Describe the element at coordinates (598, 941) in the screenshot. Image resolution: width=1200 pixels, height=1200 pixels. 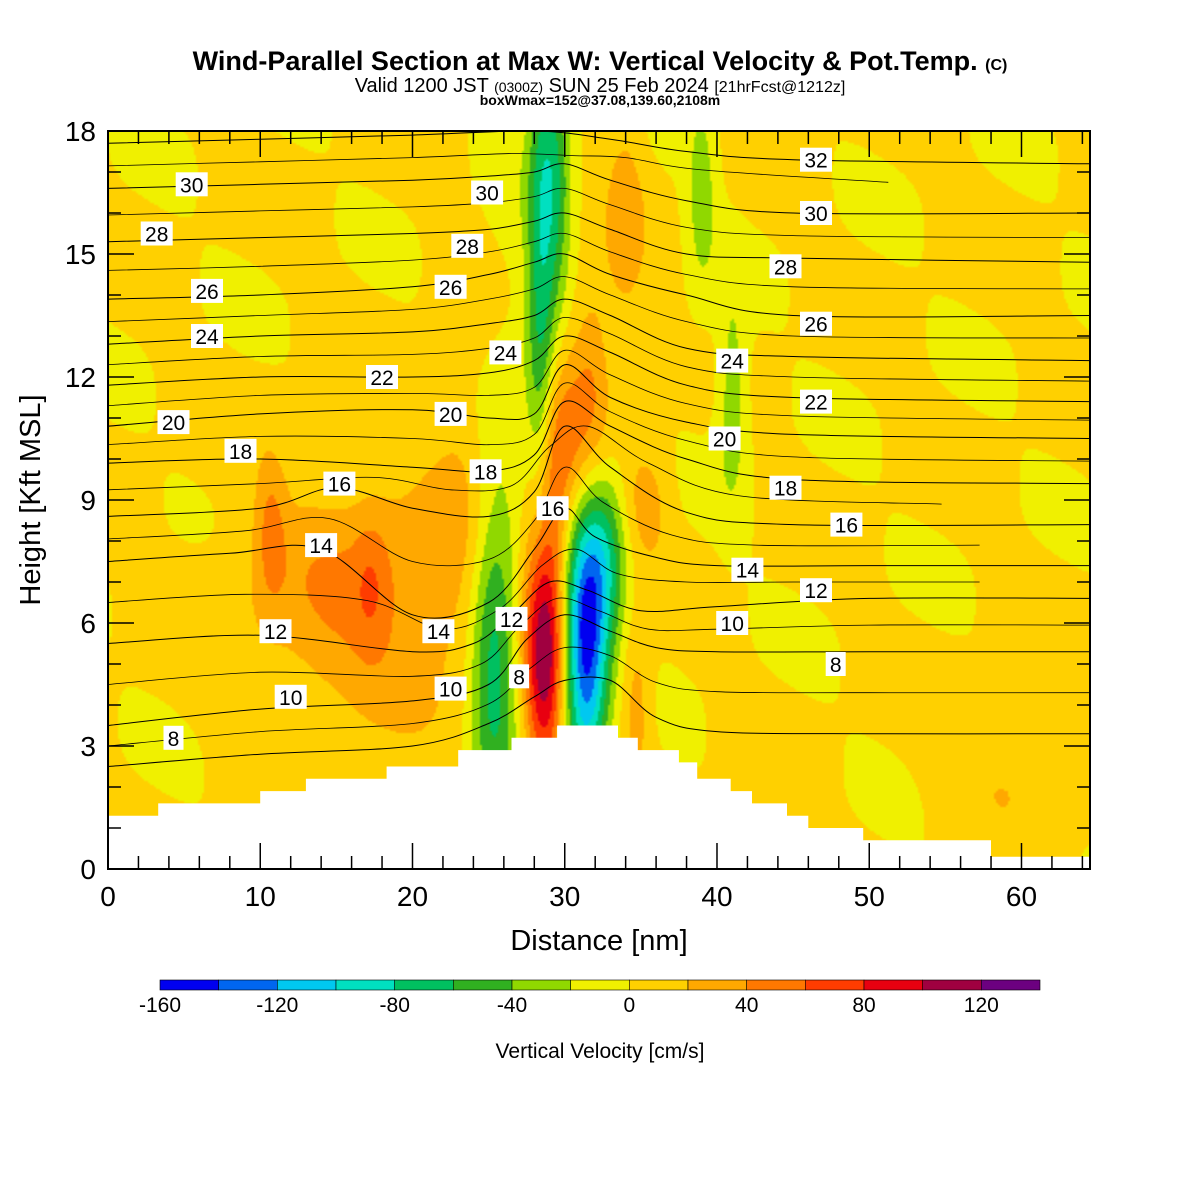
I see `x-axis-label: Distance [nm]` at that location.